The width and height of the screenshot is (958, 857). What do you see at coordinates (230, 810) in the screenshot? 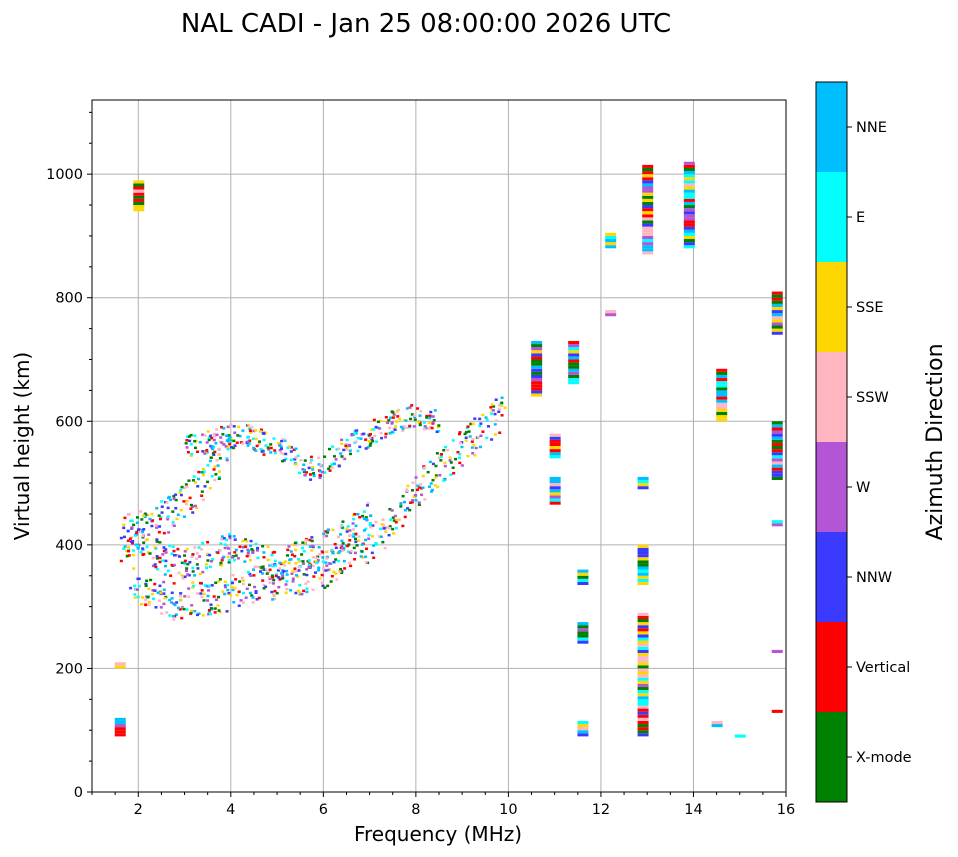
I see `x-tick-label: 4` at bounding box center [230, 810].